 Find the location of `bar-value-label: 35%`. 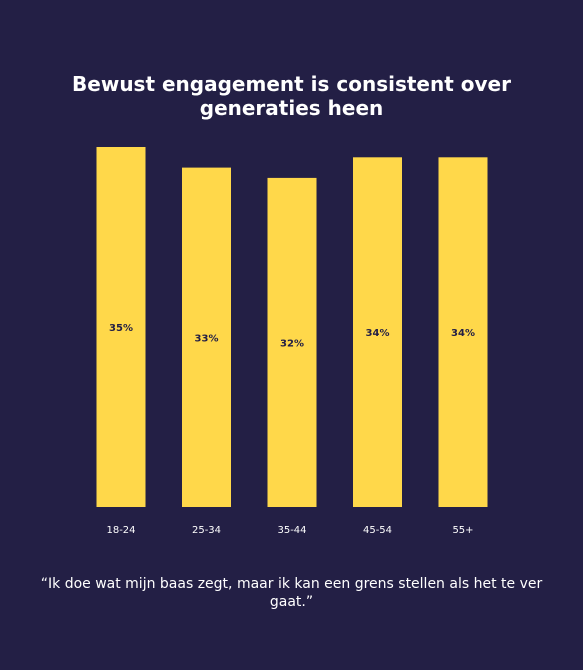

bar-value-label: 35% is located at coordinates (121, 328).